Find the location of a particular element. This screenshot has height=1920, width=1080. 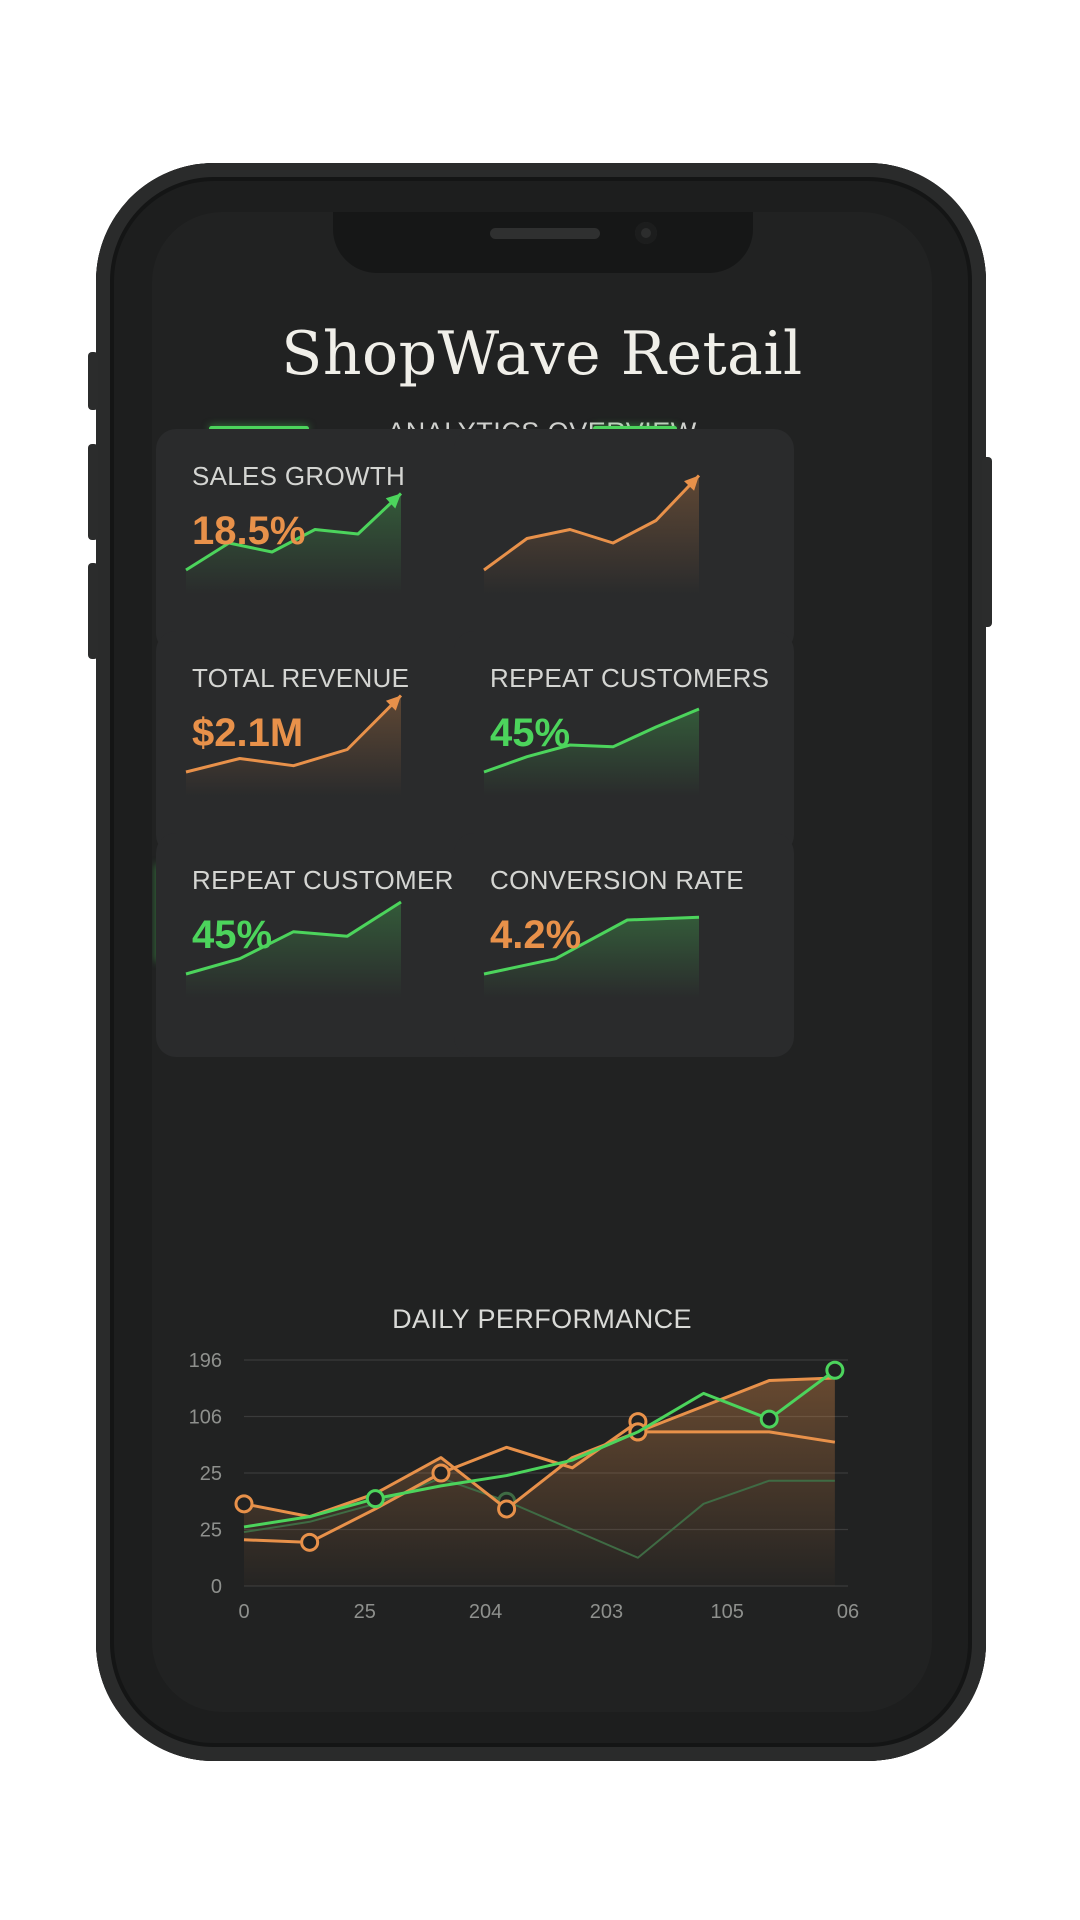

card-value: $2.1M is located at coordinates (248, 733).